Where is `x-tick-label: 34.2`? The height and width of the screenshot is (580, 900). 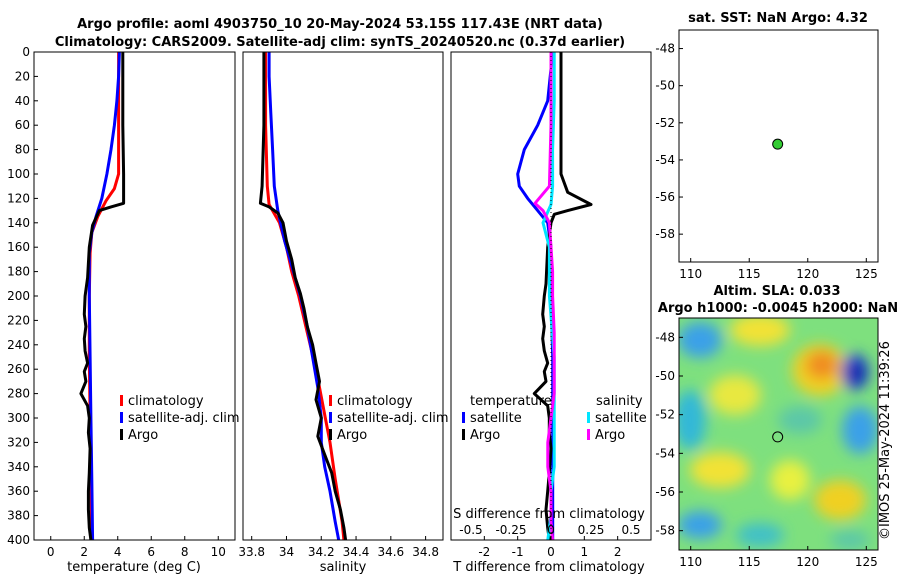
x-tick-label: 34.2 is located at coordinates (321, 552).